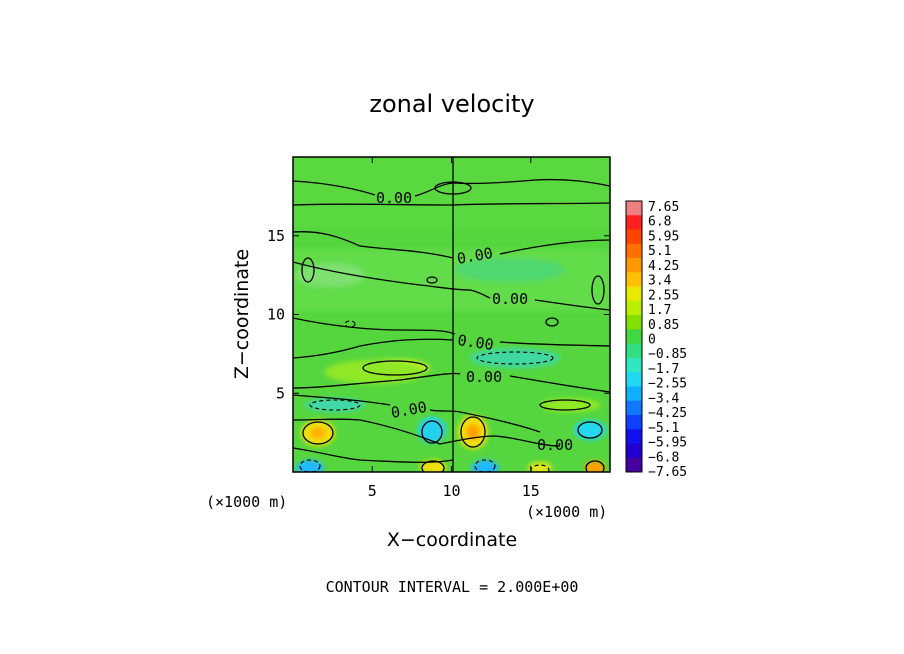 Image resolution: width=904 pixels, height=654 pixels. What do you see at coordinates (531, 491) in the screenshot?
I see `x-tick-label: 15` at bounding box center [531, 491].